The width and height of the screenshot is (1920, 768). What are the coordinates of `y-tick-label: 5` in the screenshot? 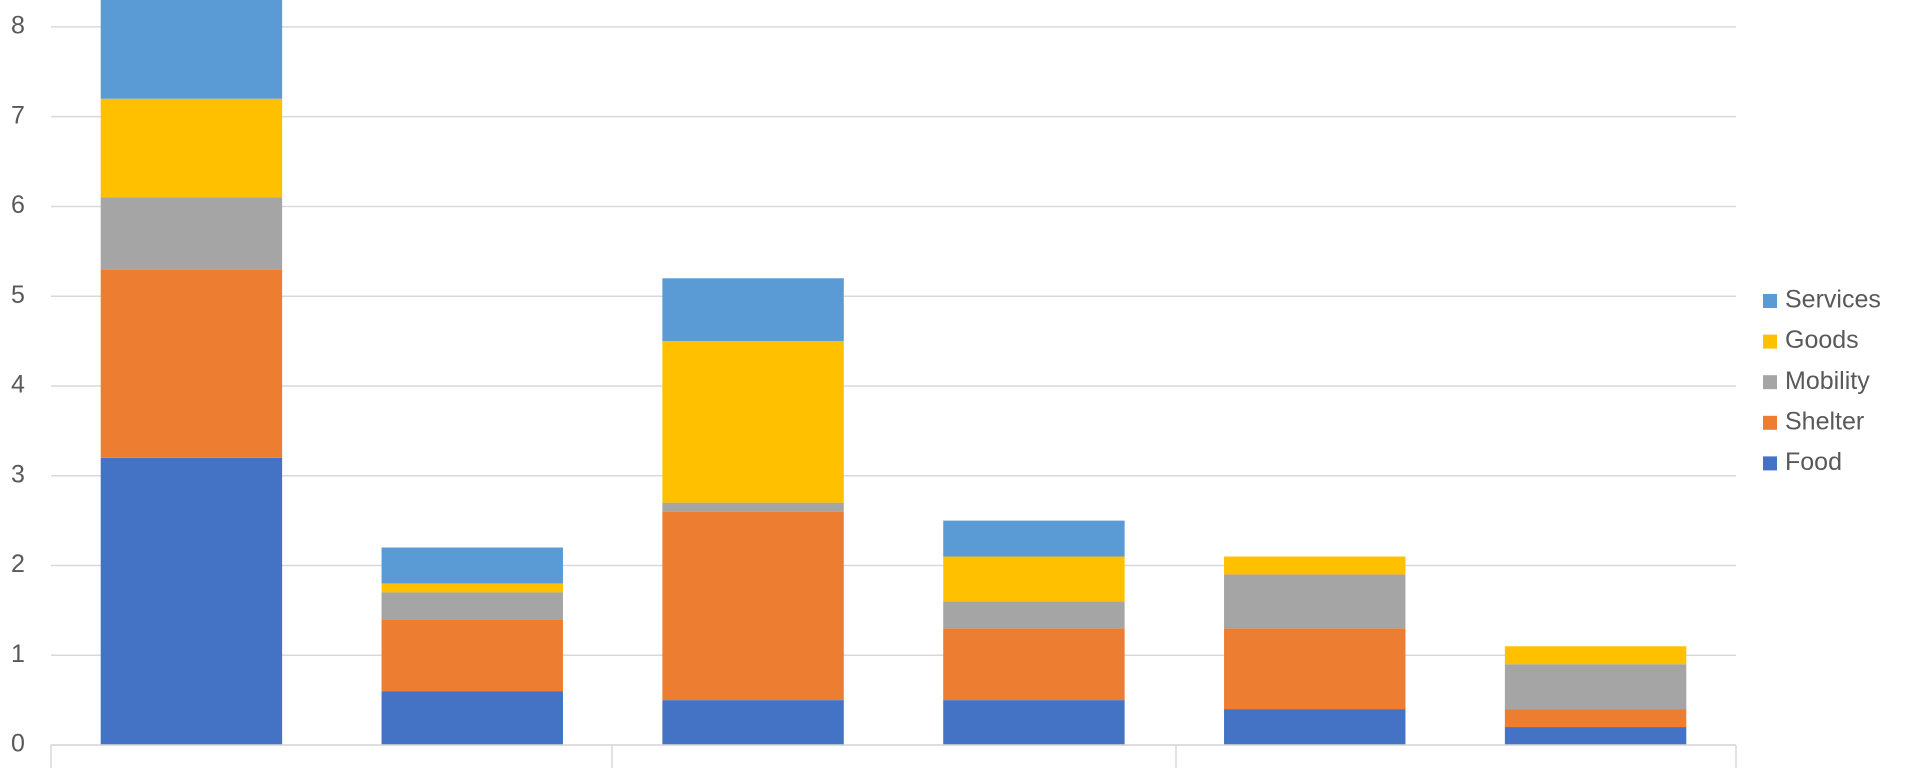 It's located at (18, 295).